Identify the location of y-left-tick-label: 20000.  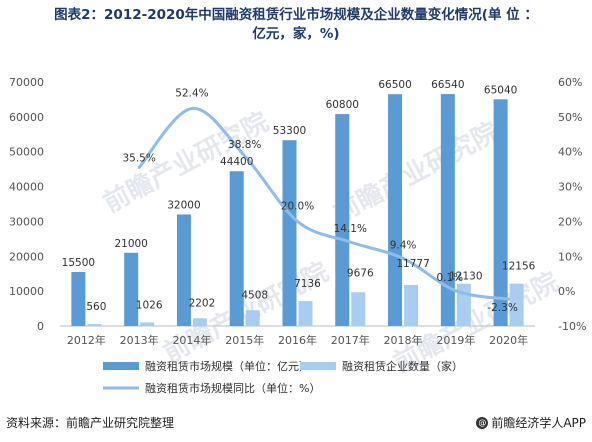
(26, 256).